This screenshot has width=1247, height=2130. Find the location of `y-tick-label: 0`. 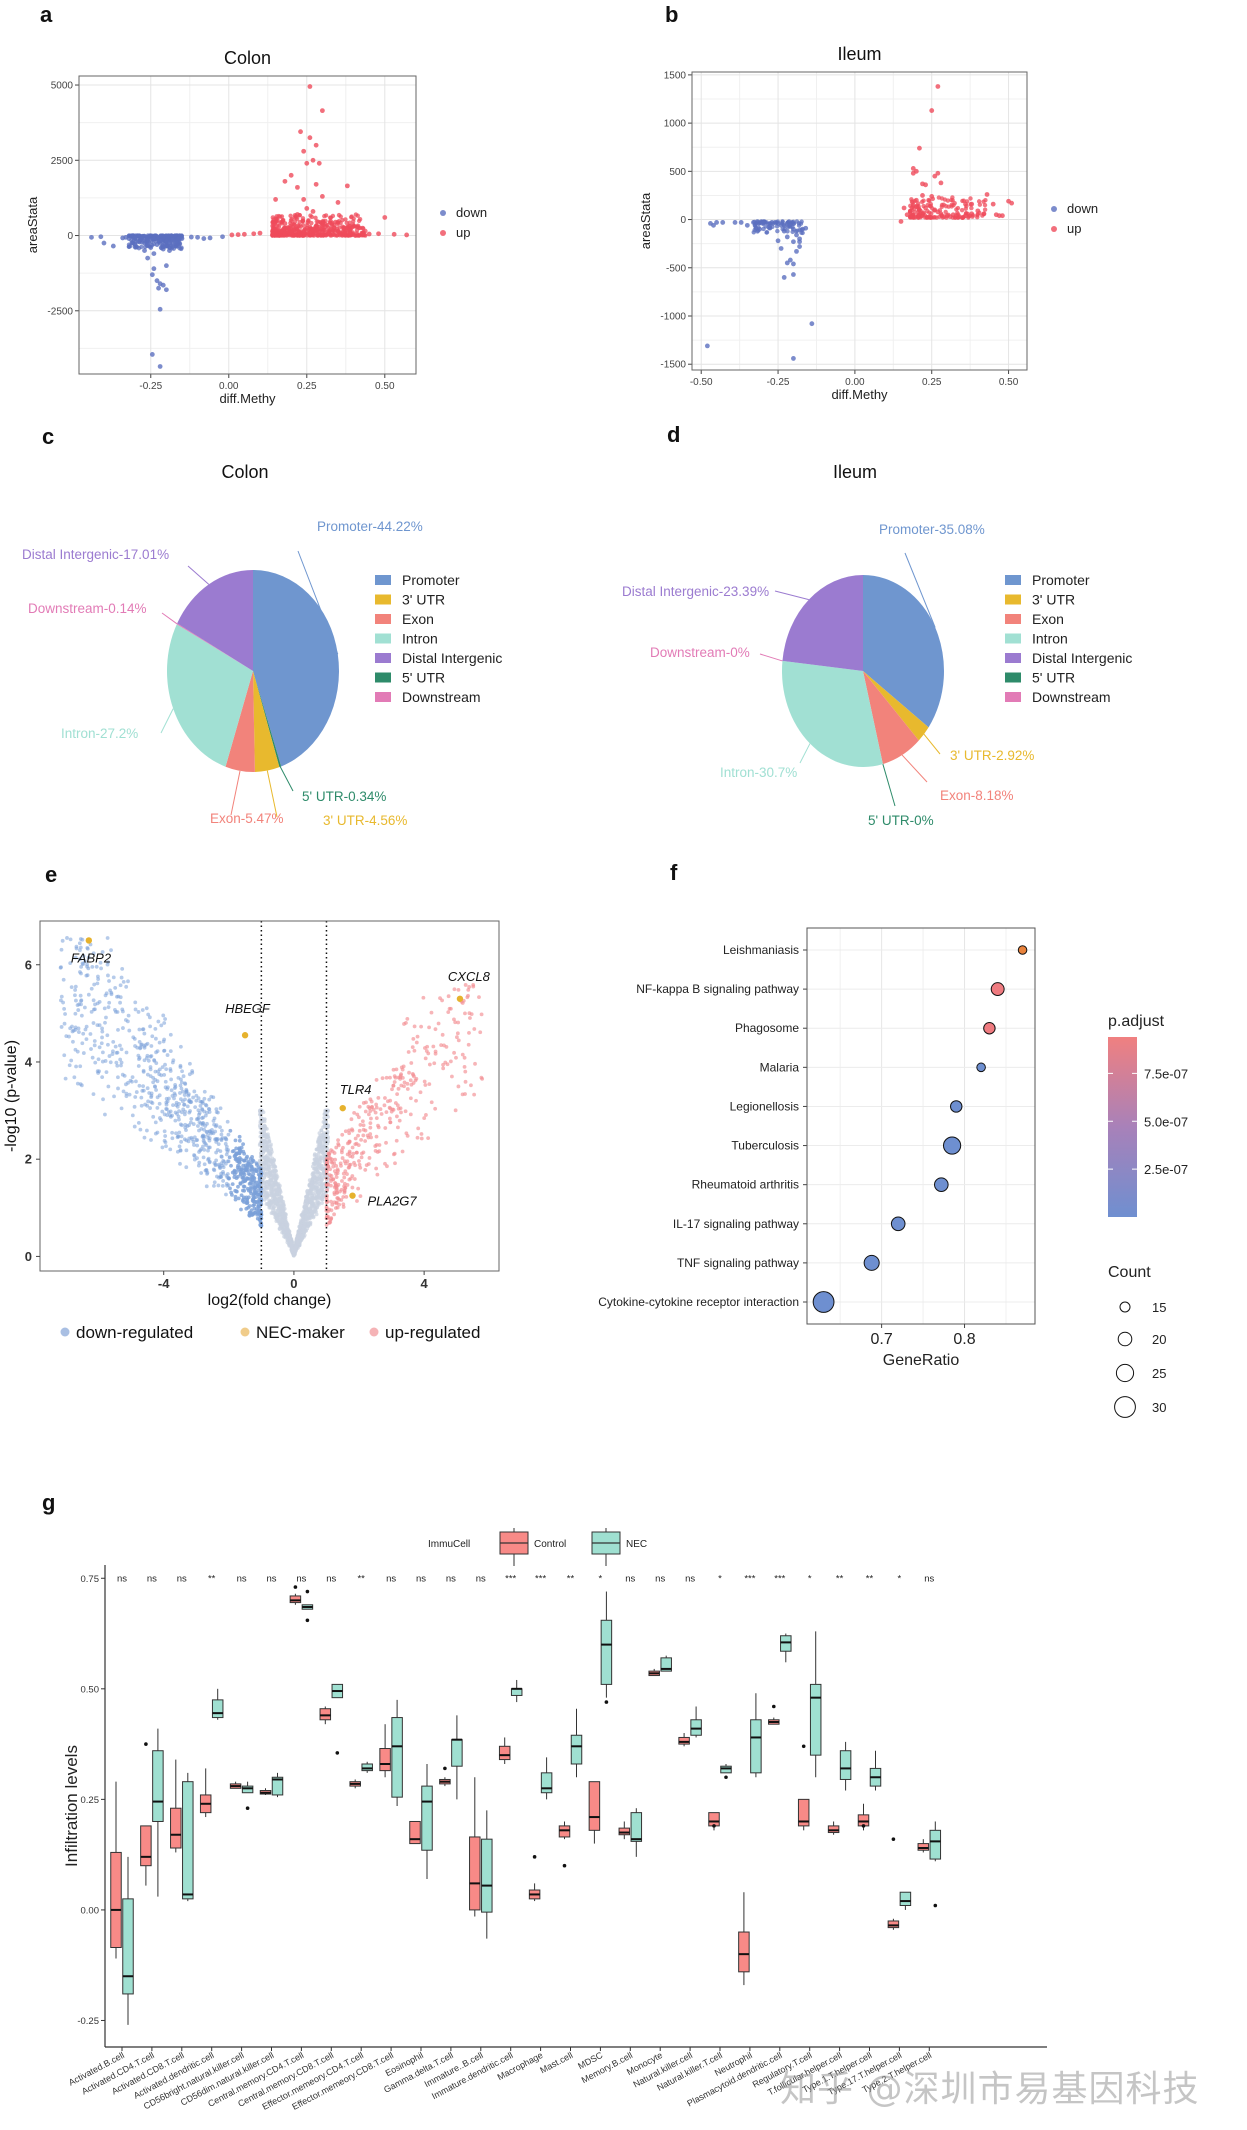

y-tick-label: 0 is located at coordinates (28, 1256).